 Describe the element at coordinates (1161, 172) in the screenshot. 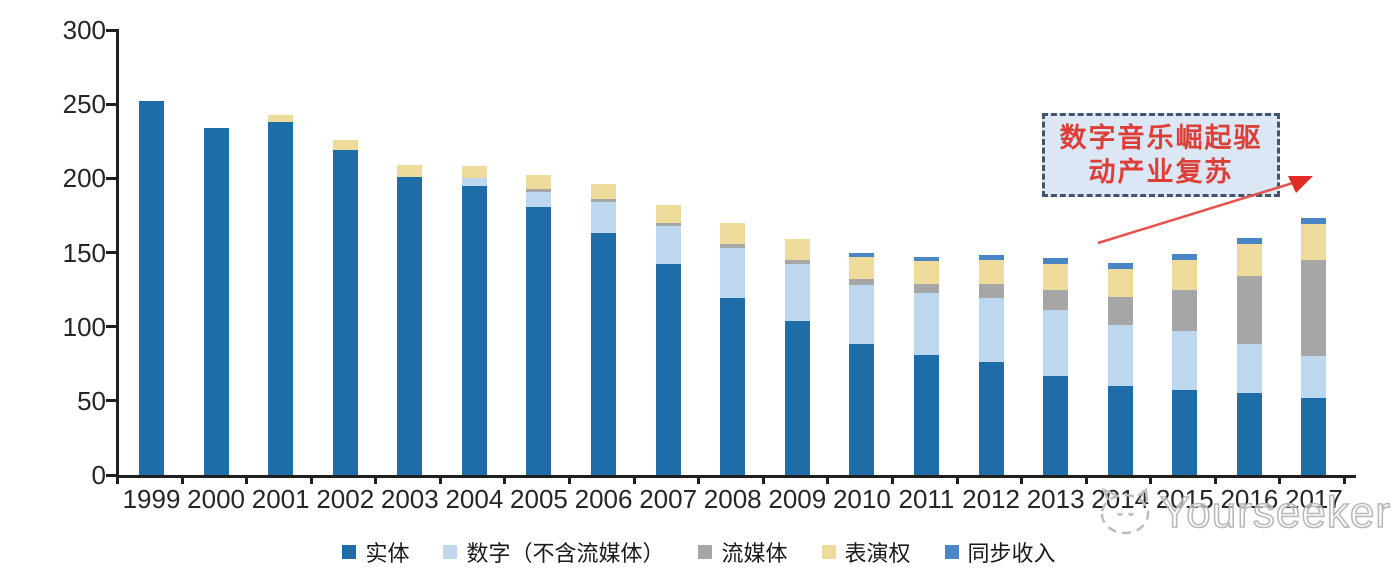

I see `annotation-text-line2: 动产业复苏` at that location.